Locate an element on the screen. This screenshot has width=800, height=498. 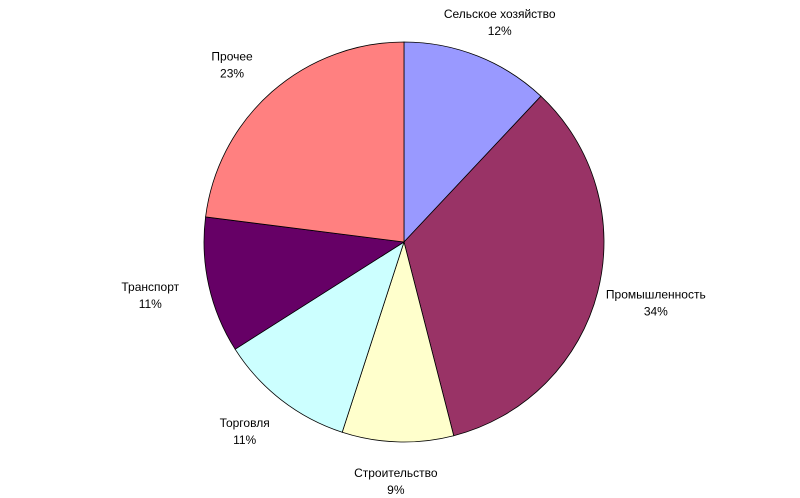
slice-label: Промышленность is located at coordinates (656, 294).